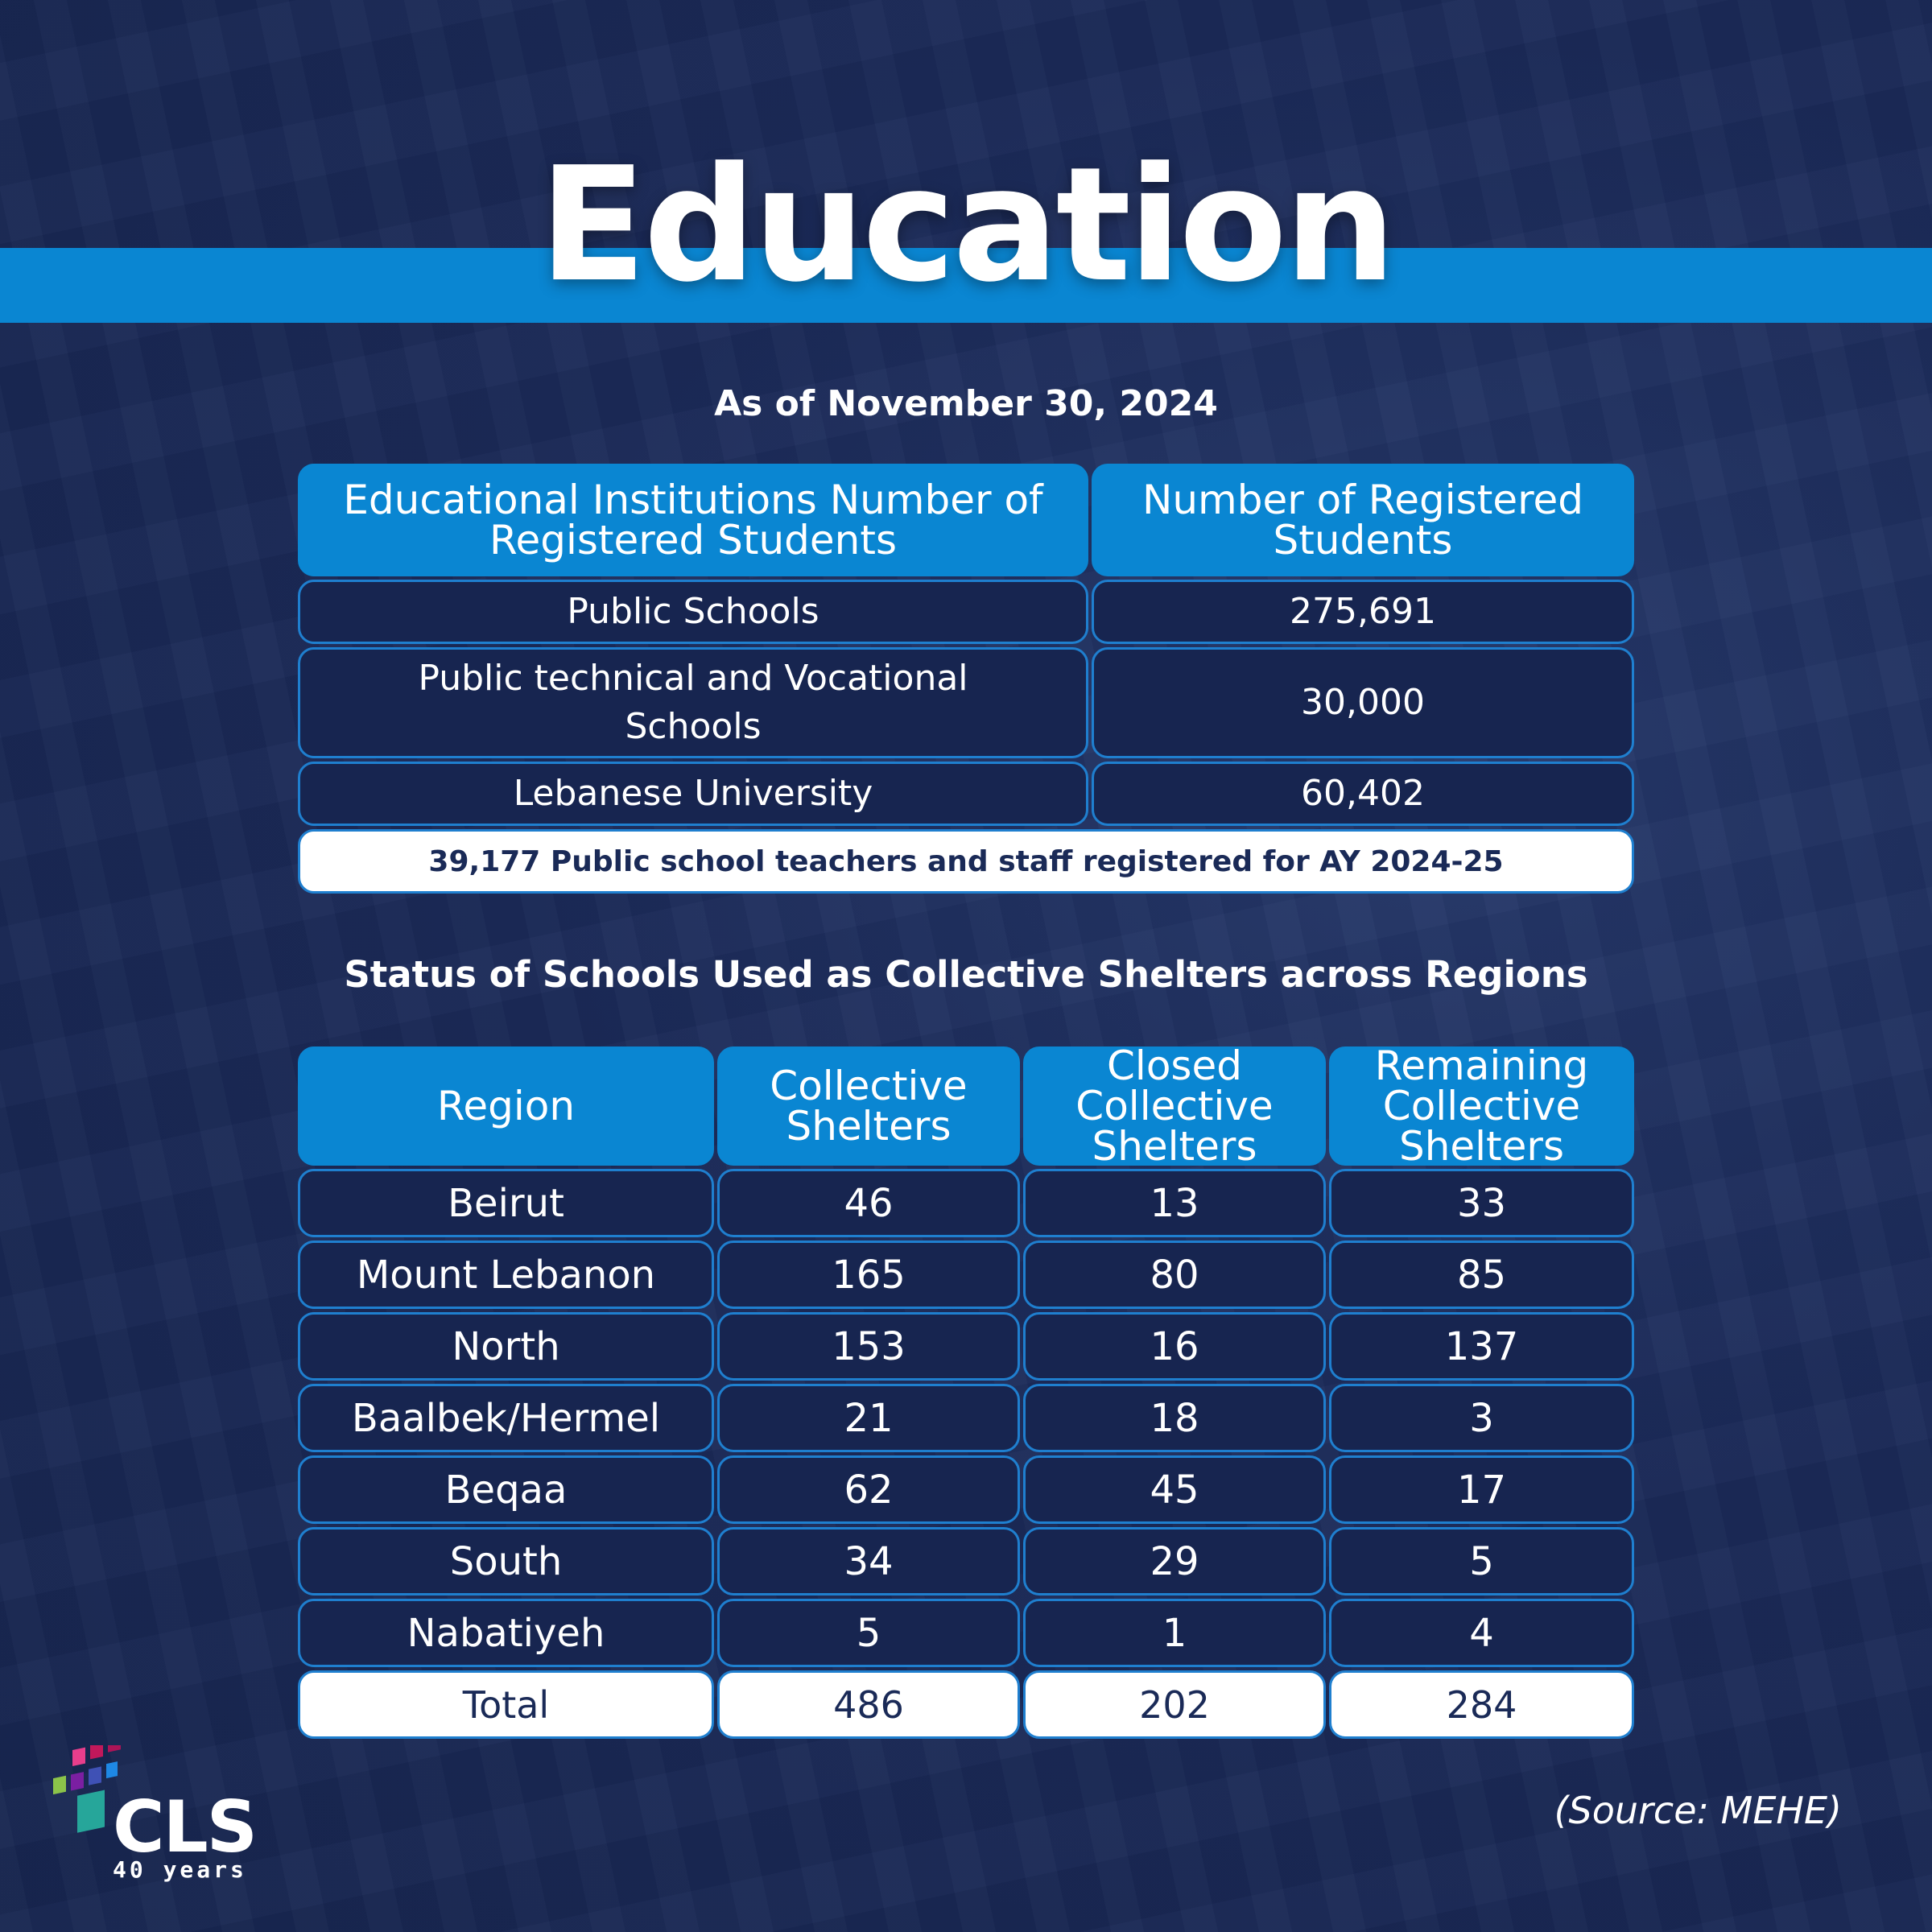 This screenshot has height=1932, width=1932. I want to click on table-cell-students: 30,000, so click(1363, 702).